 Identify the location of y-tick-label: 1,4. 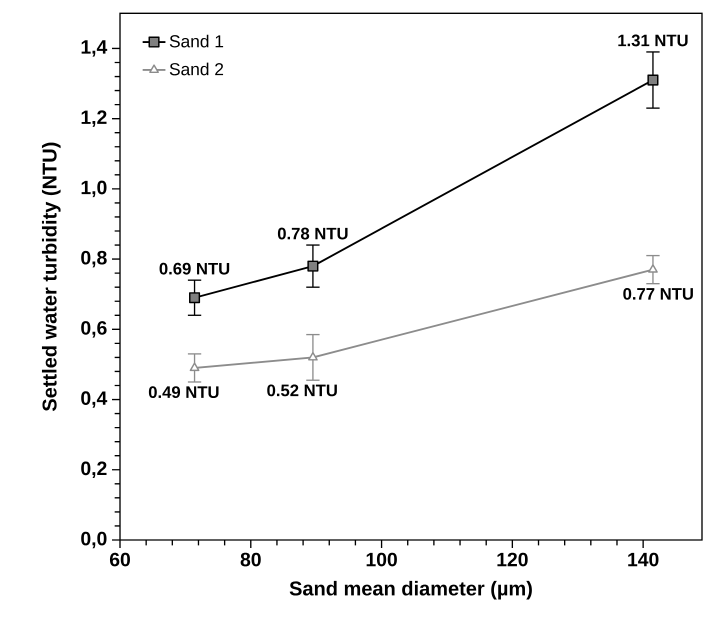
(95, 48).